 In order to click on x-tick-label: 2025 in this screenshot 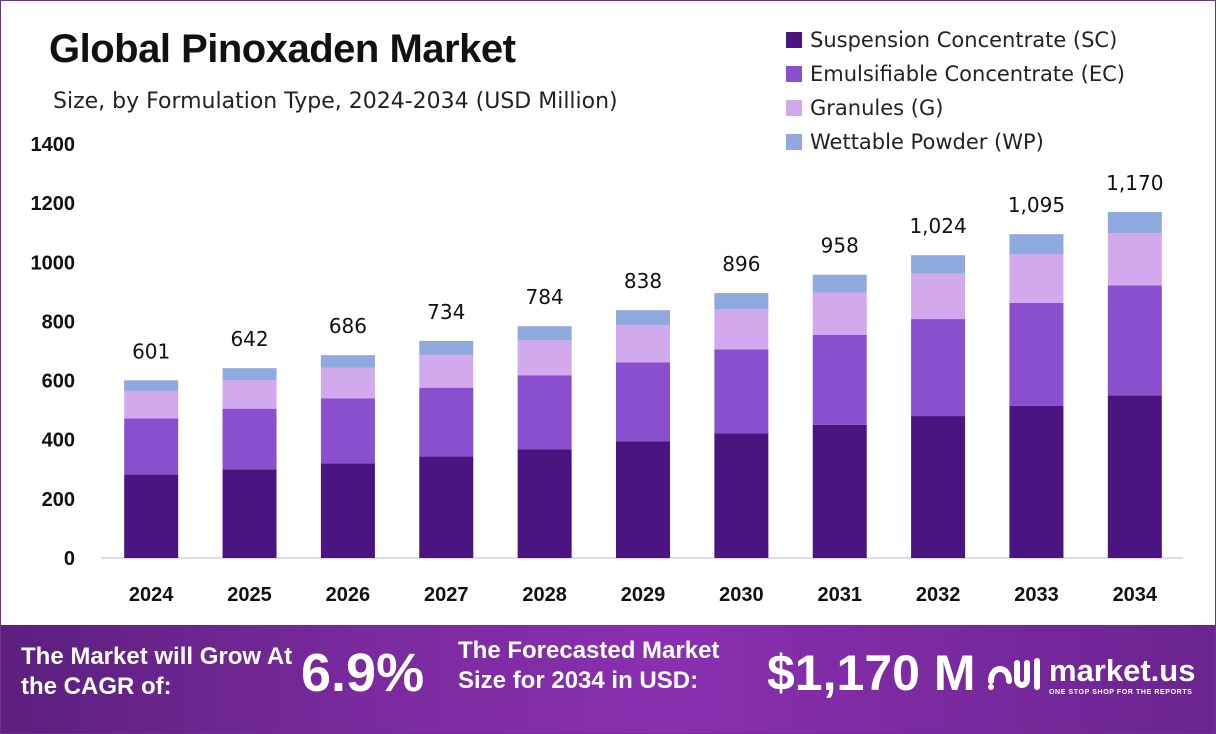, I will do `click(249, 595)`.